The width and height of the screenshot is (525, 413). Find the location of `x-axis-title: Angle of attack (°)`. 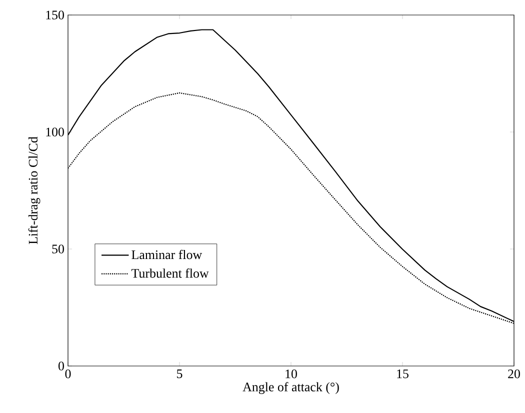

x-axis-title: Angle of attack (°) is located at coordinates (290, 388).